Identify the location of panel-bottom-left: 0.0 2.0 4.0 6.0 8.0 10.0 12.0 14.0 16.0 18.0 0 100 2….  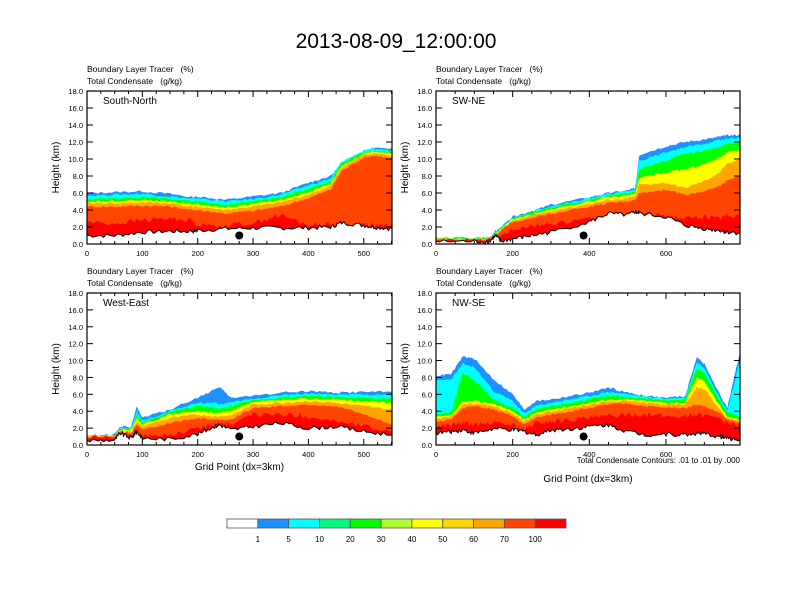
(222, 369).